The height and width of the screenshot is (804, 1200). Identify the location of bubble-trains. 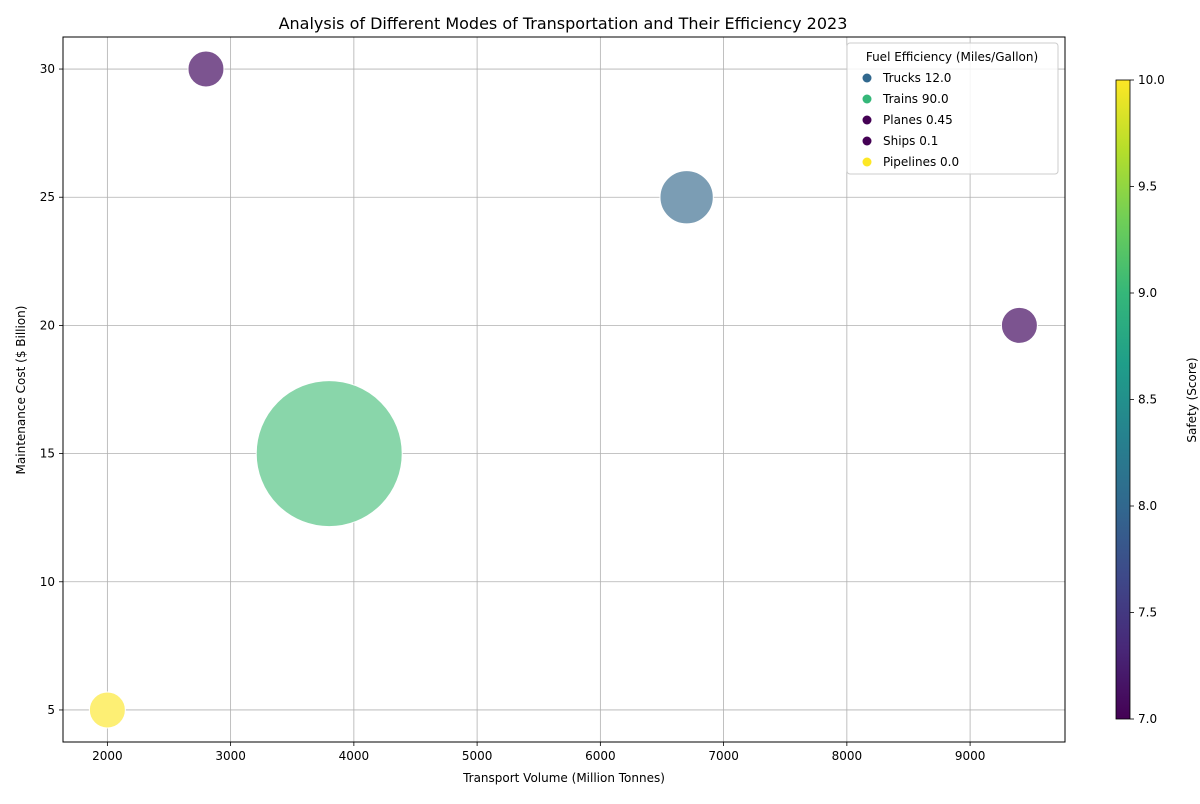
(329, 454).